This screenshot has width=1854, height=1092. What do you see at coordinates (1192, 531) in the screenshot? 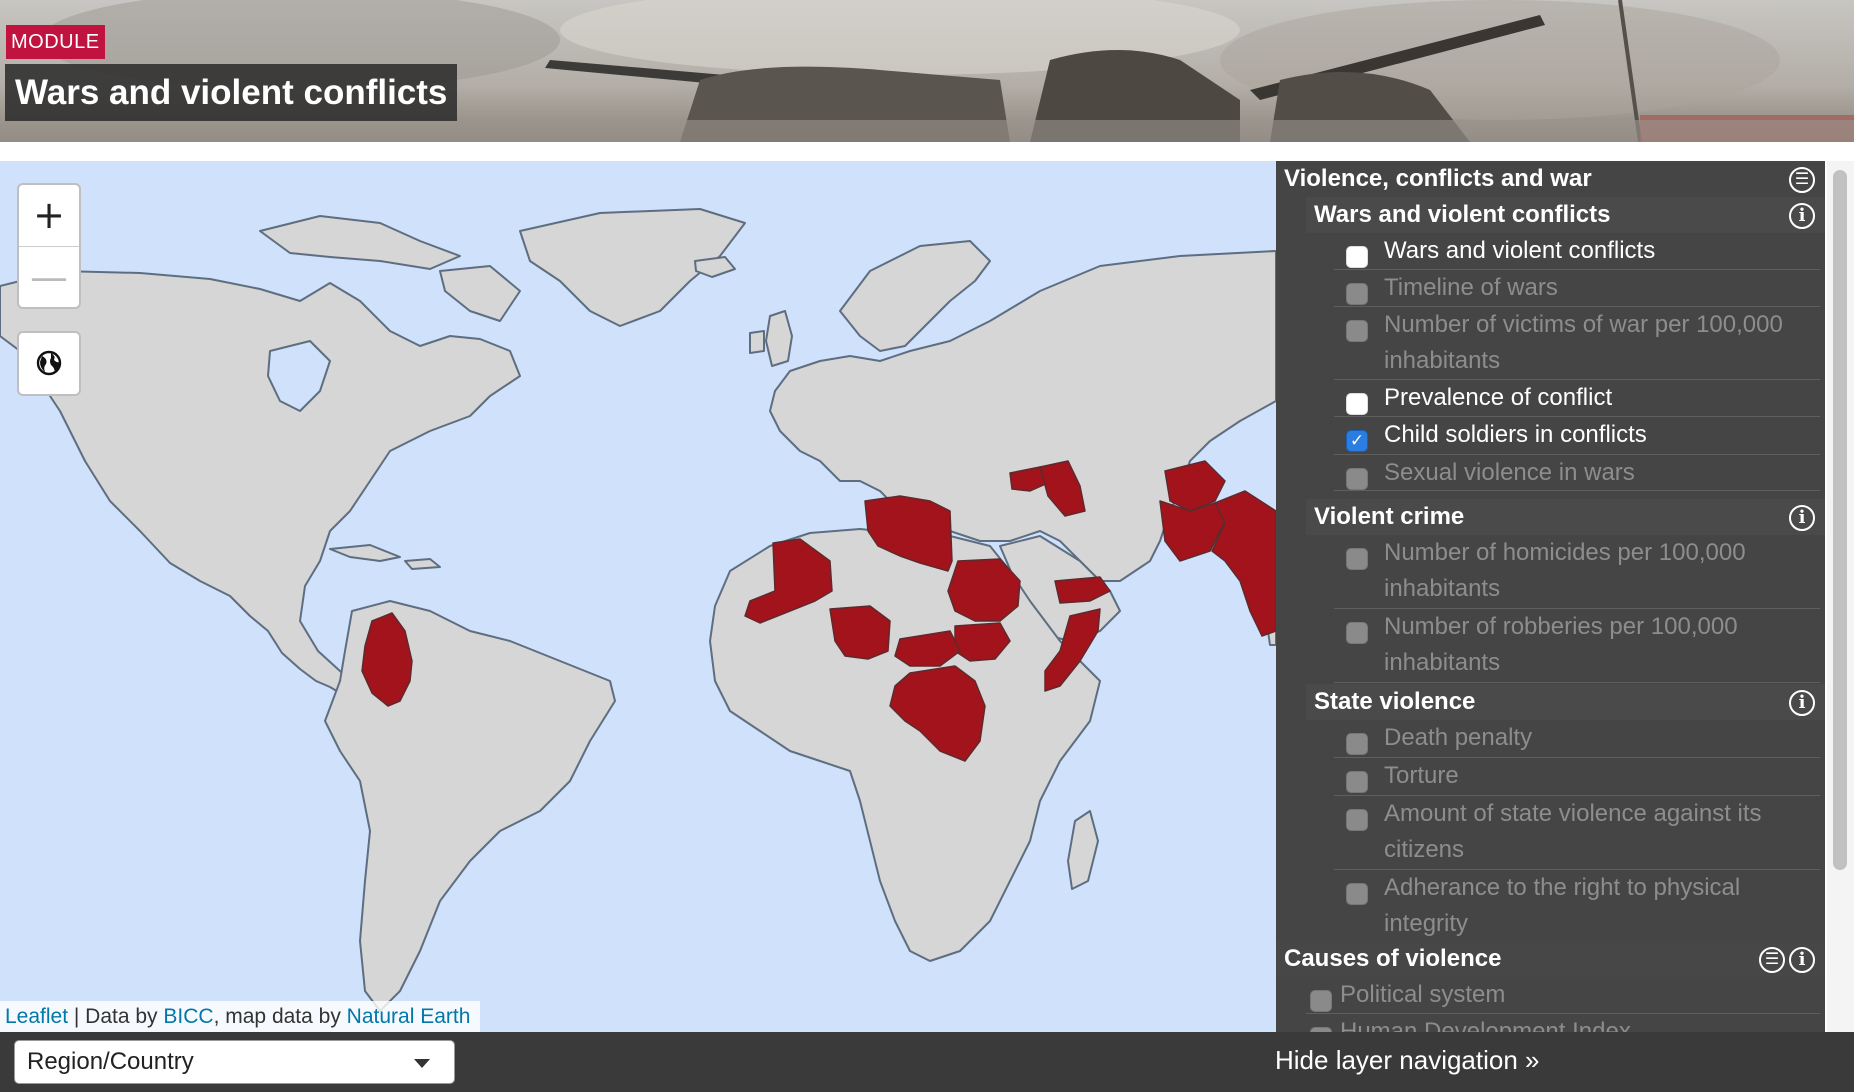
I see `country-pakistan` at bounding box center [1192, 531].